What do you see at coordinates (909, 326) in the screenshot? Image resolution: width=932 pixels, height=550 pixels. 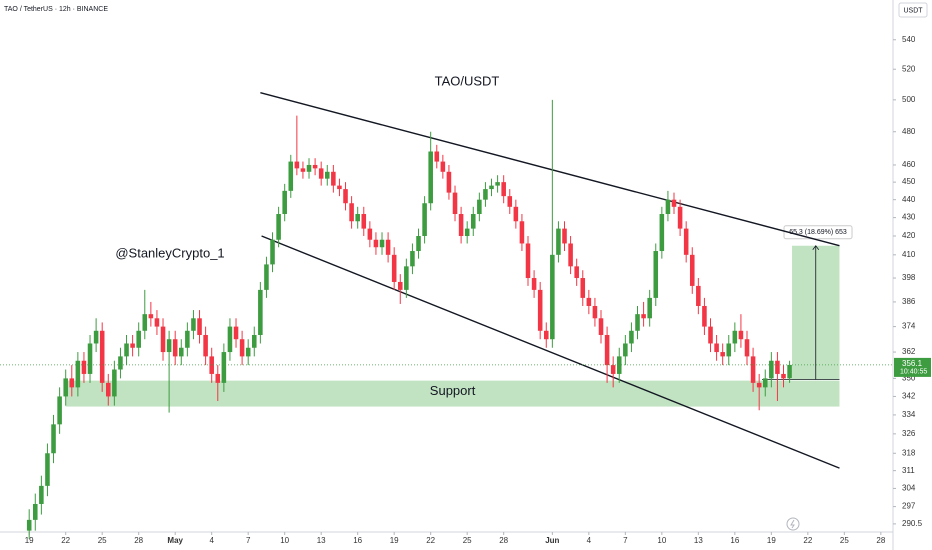 I see `y-tick-label: 374` at bounding box center [909, 326].